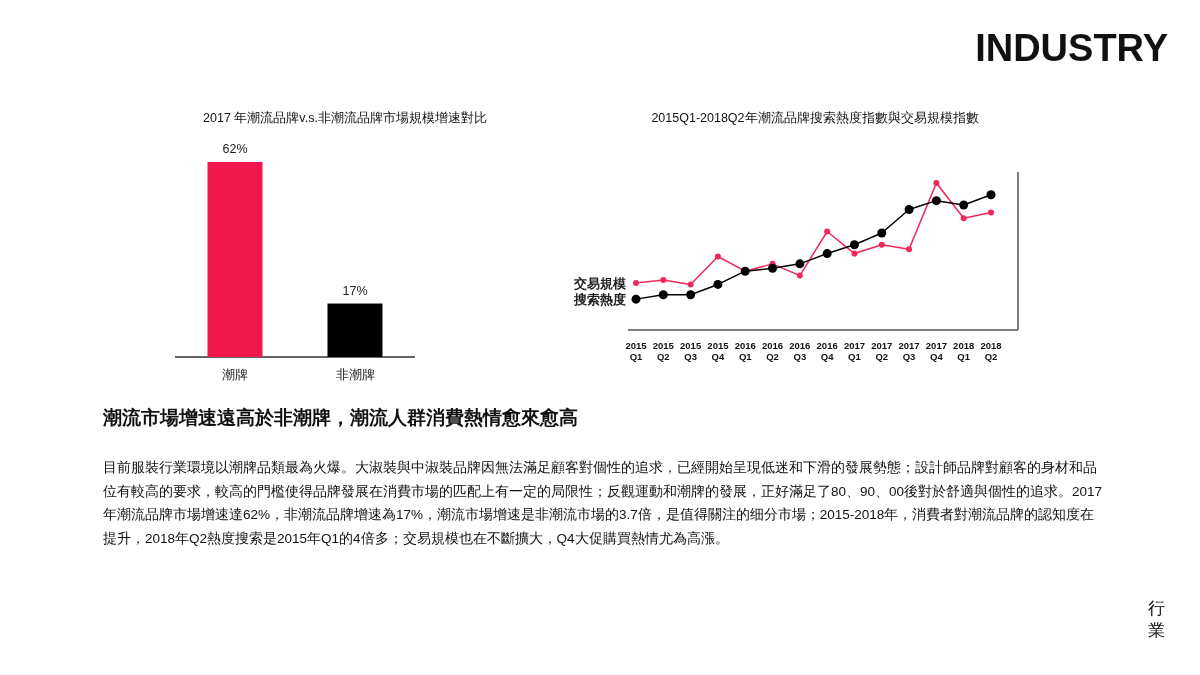  I want to click on text: INDUSTRY, so click(1071, 48).